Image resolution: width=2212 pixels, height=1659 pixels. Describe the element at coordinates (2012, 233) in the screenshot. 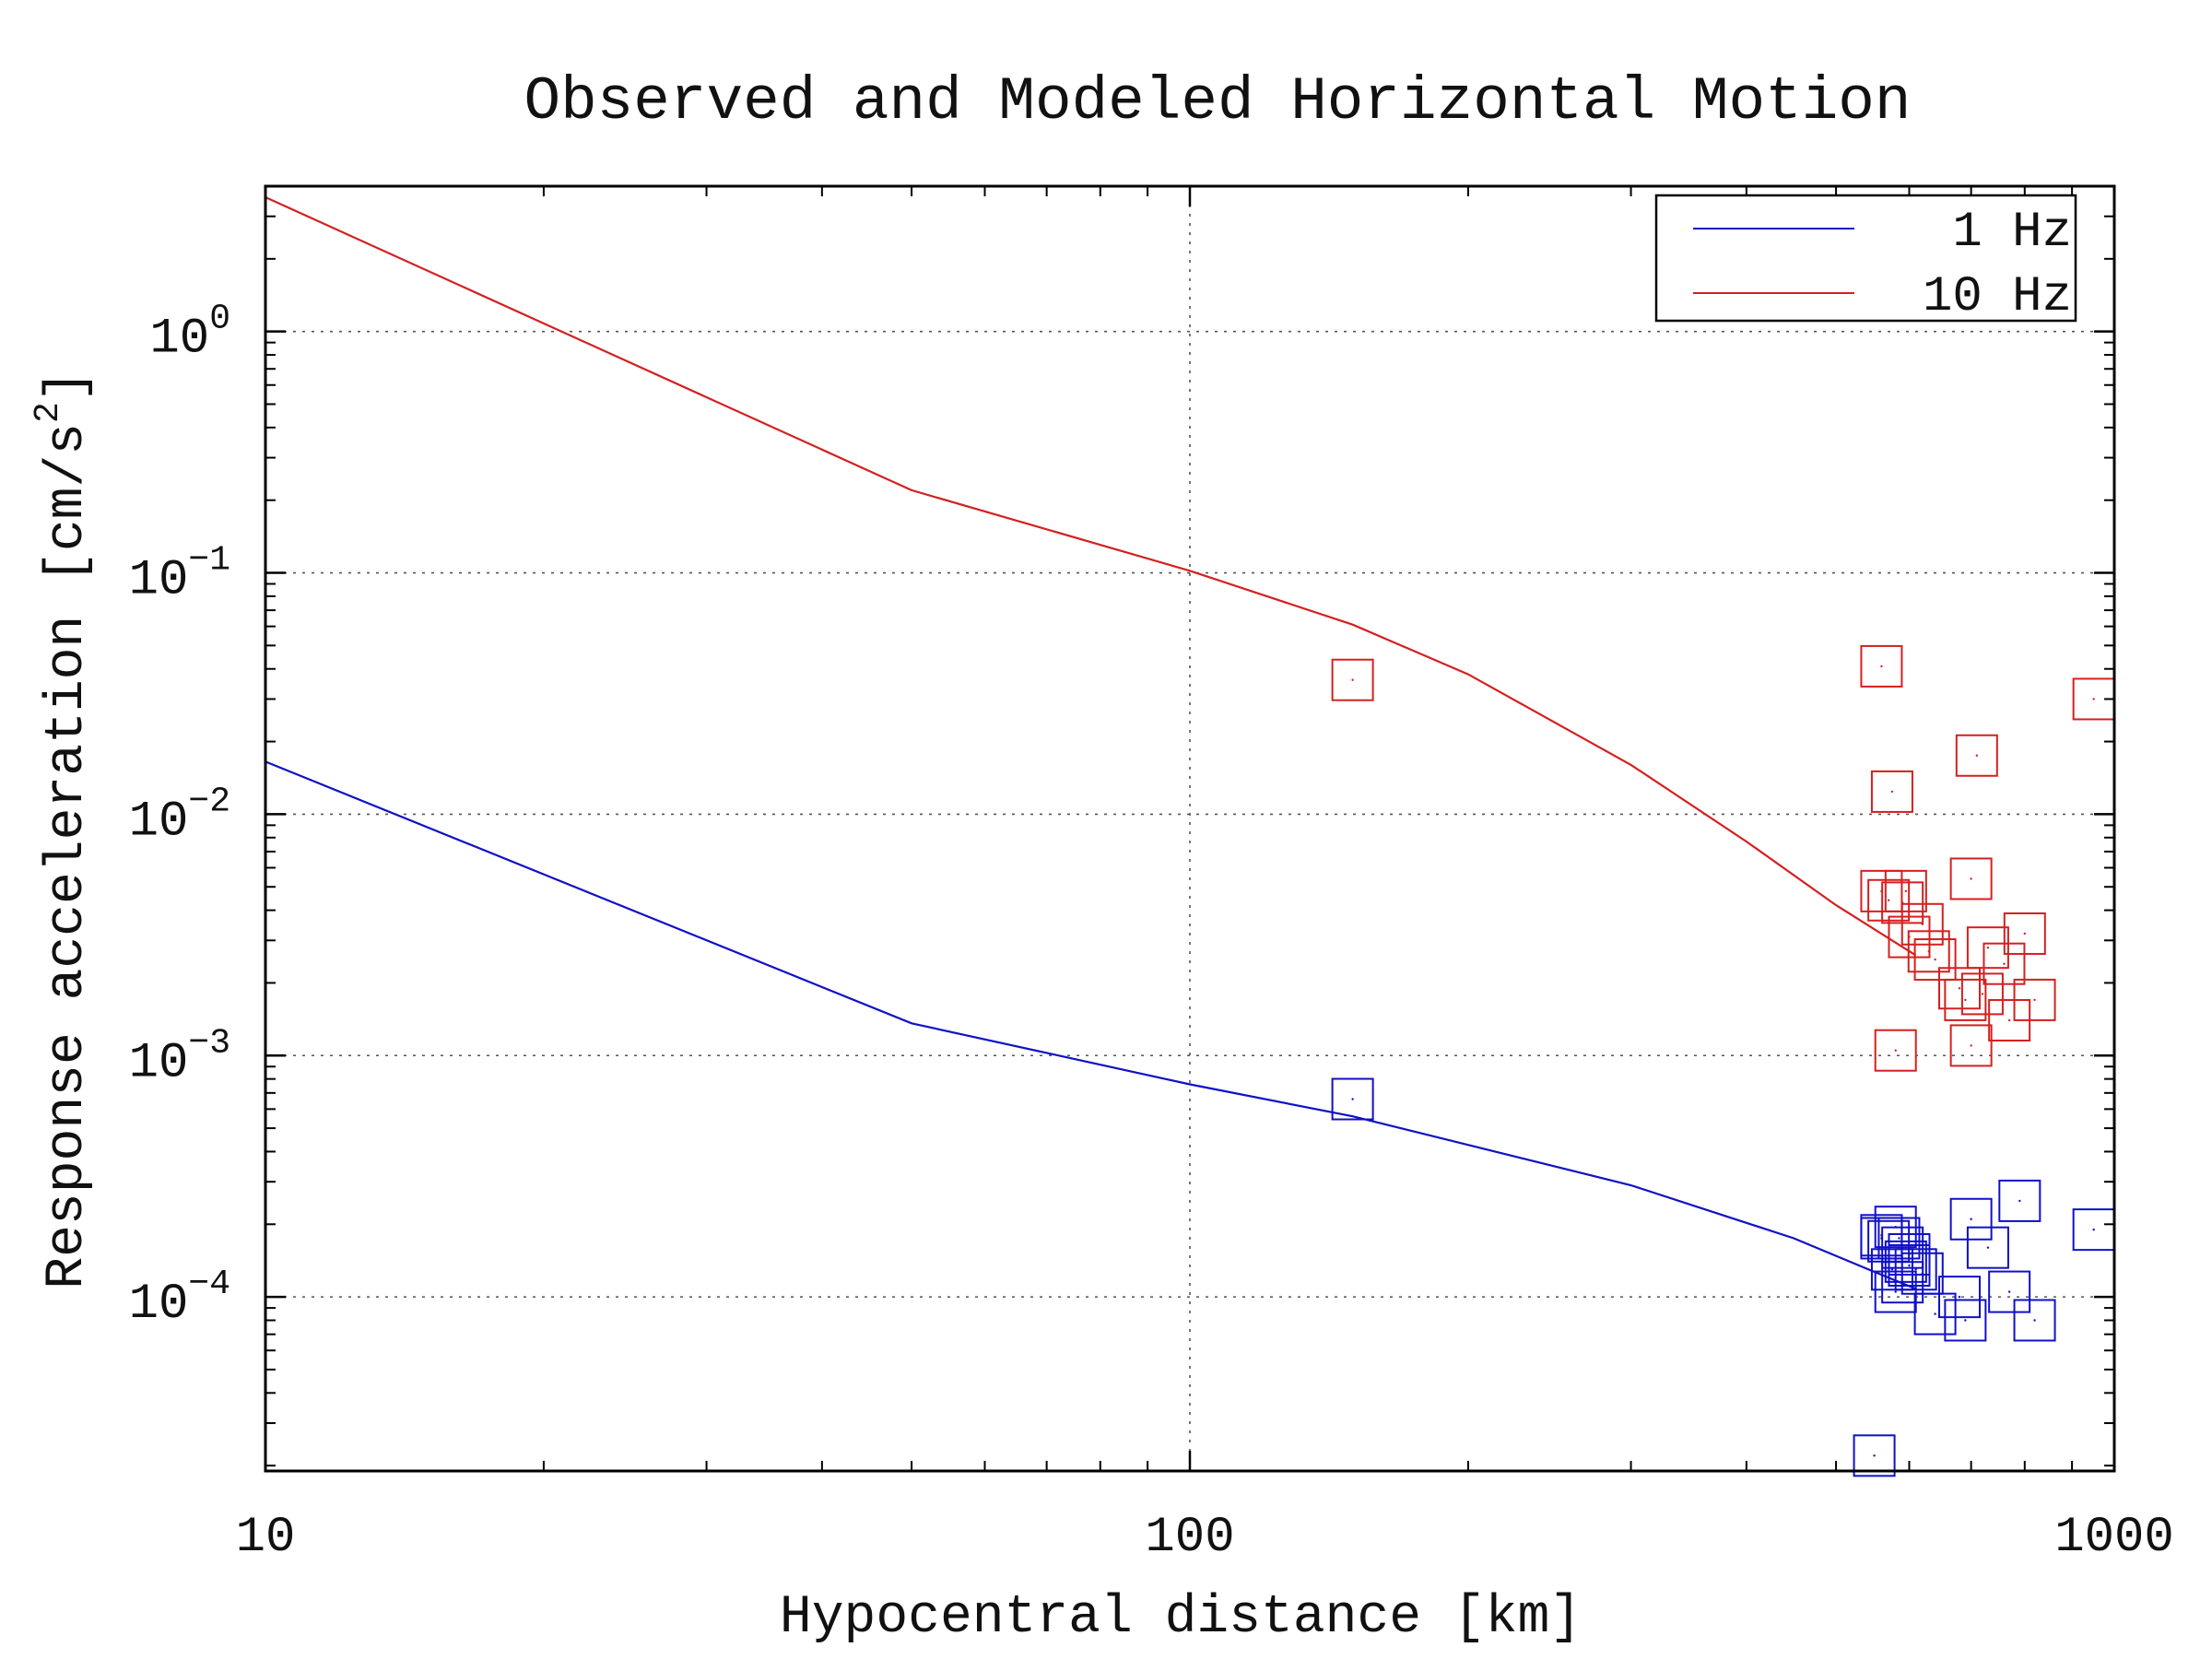

I see `legend-label-1hz: 1 Hz` at that location.